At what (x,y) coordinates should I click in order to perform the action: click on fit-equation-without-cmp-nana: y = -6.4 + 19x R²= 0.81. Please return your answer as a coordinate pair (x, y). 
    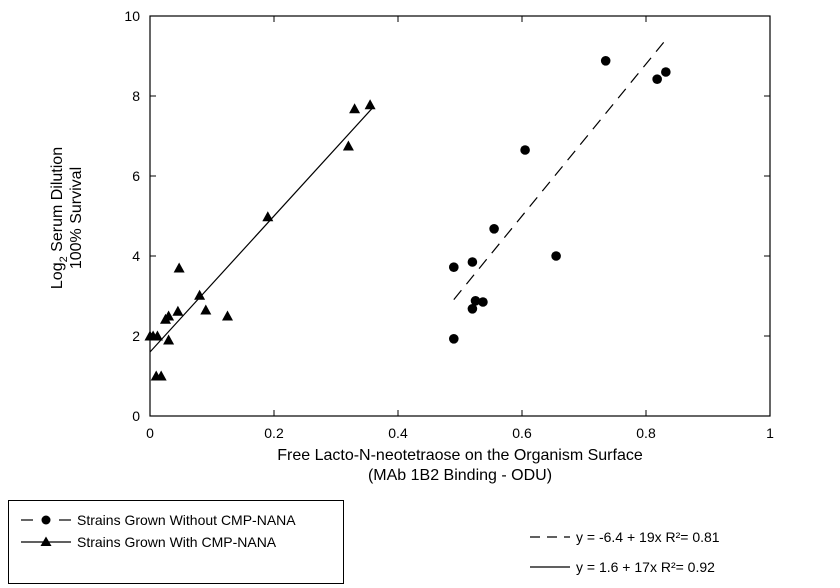
    Looking at the image, I should click on (648, 537).